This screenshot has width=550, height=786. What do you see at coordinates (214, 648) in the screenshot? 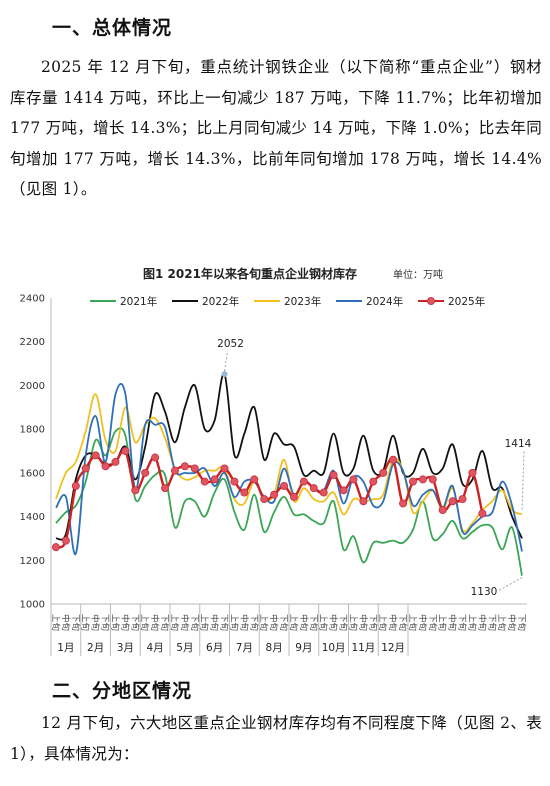
I see `month-label: 6月` at bounding box center [214, 648].